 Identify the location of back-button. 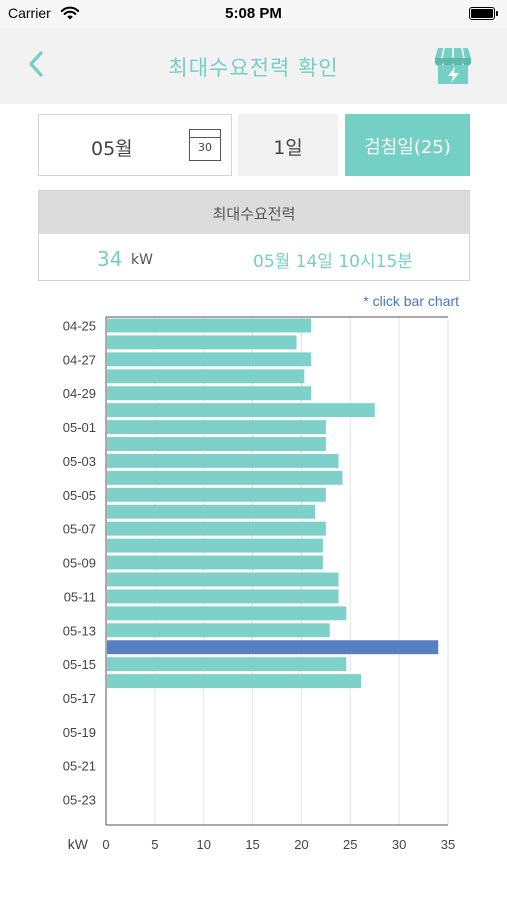
(37, 64).